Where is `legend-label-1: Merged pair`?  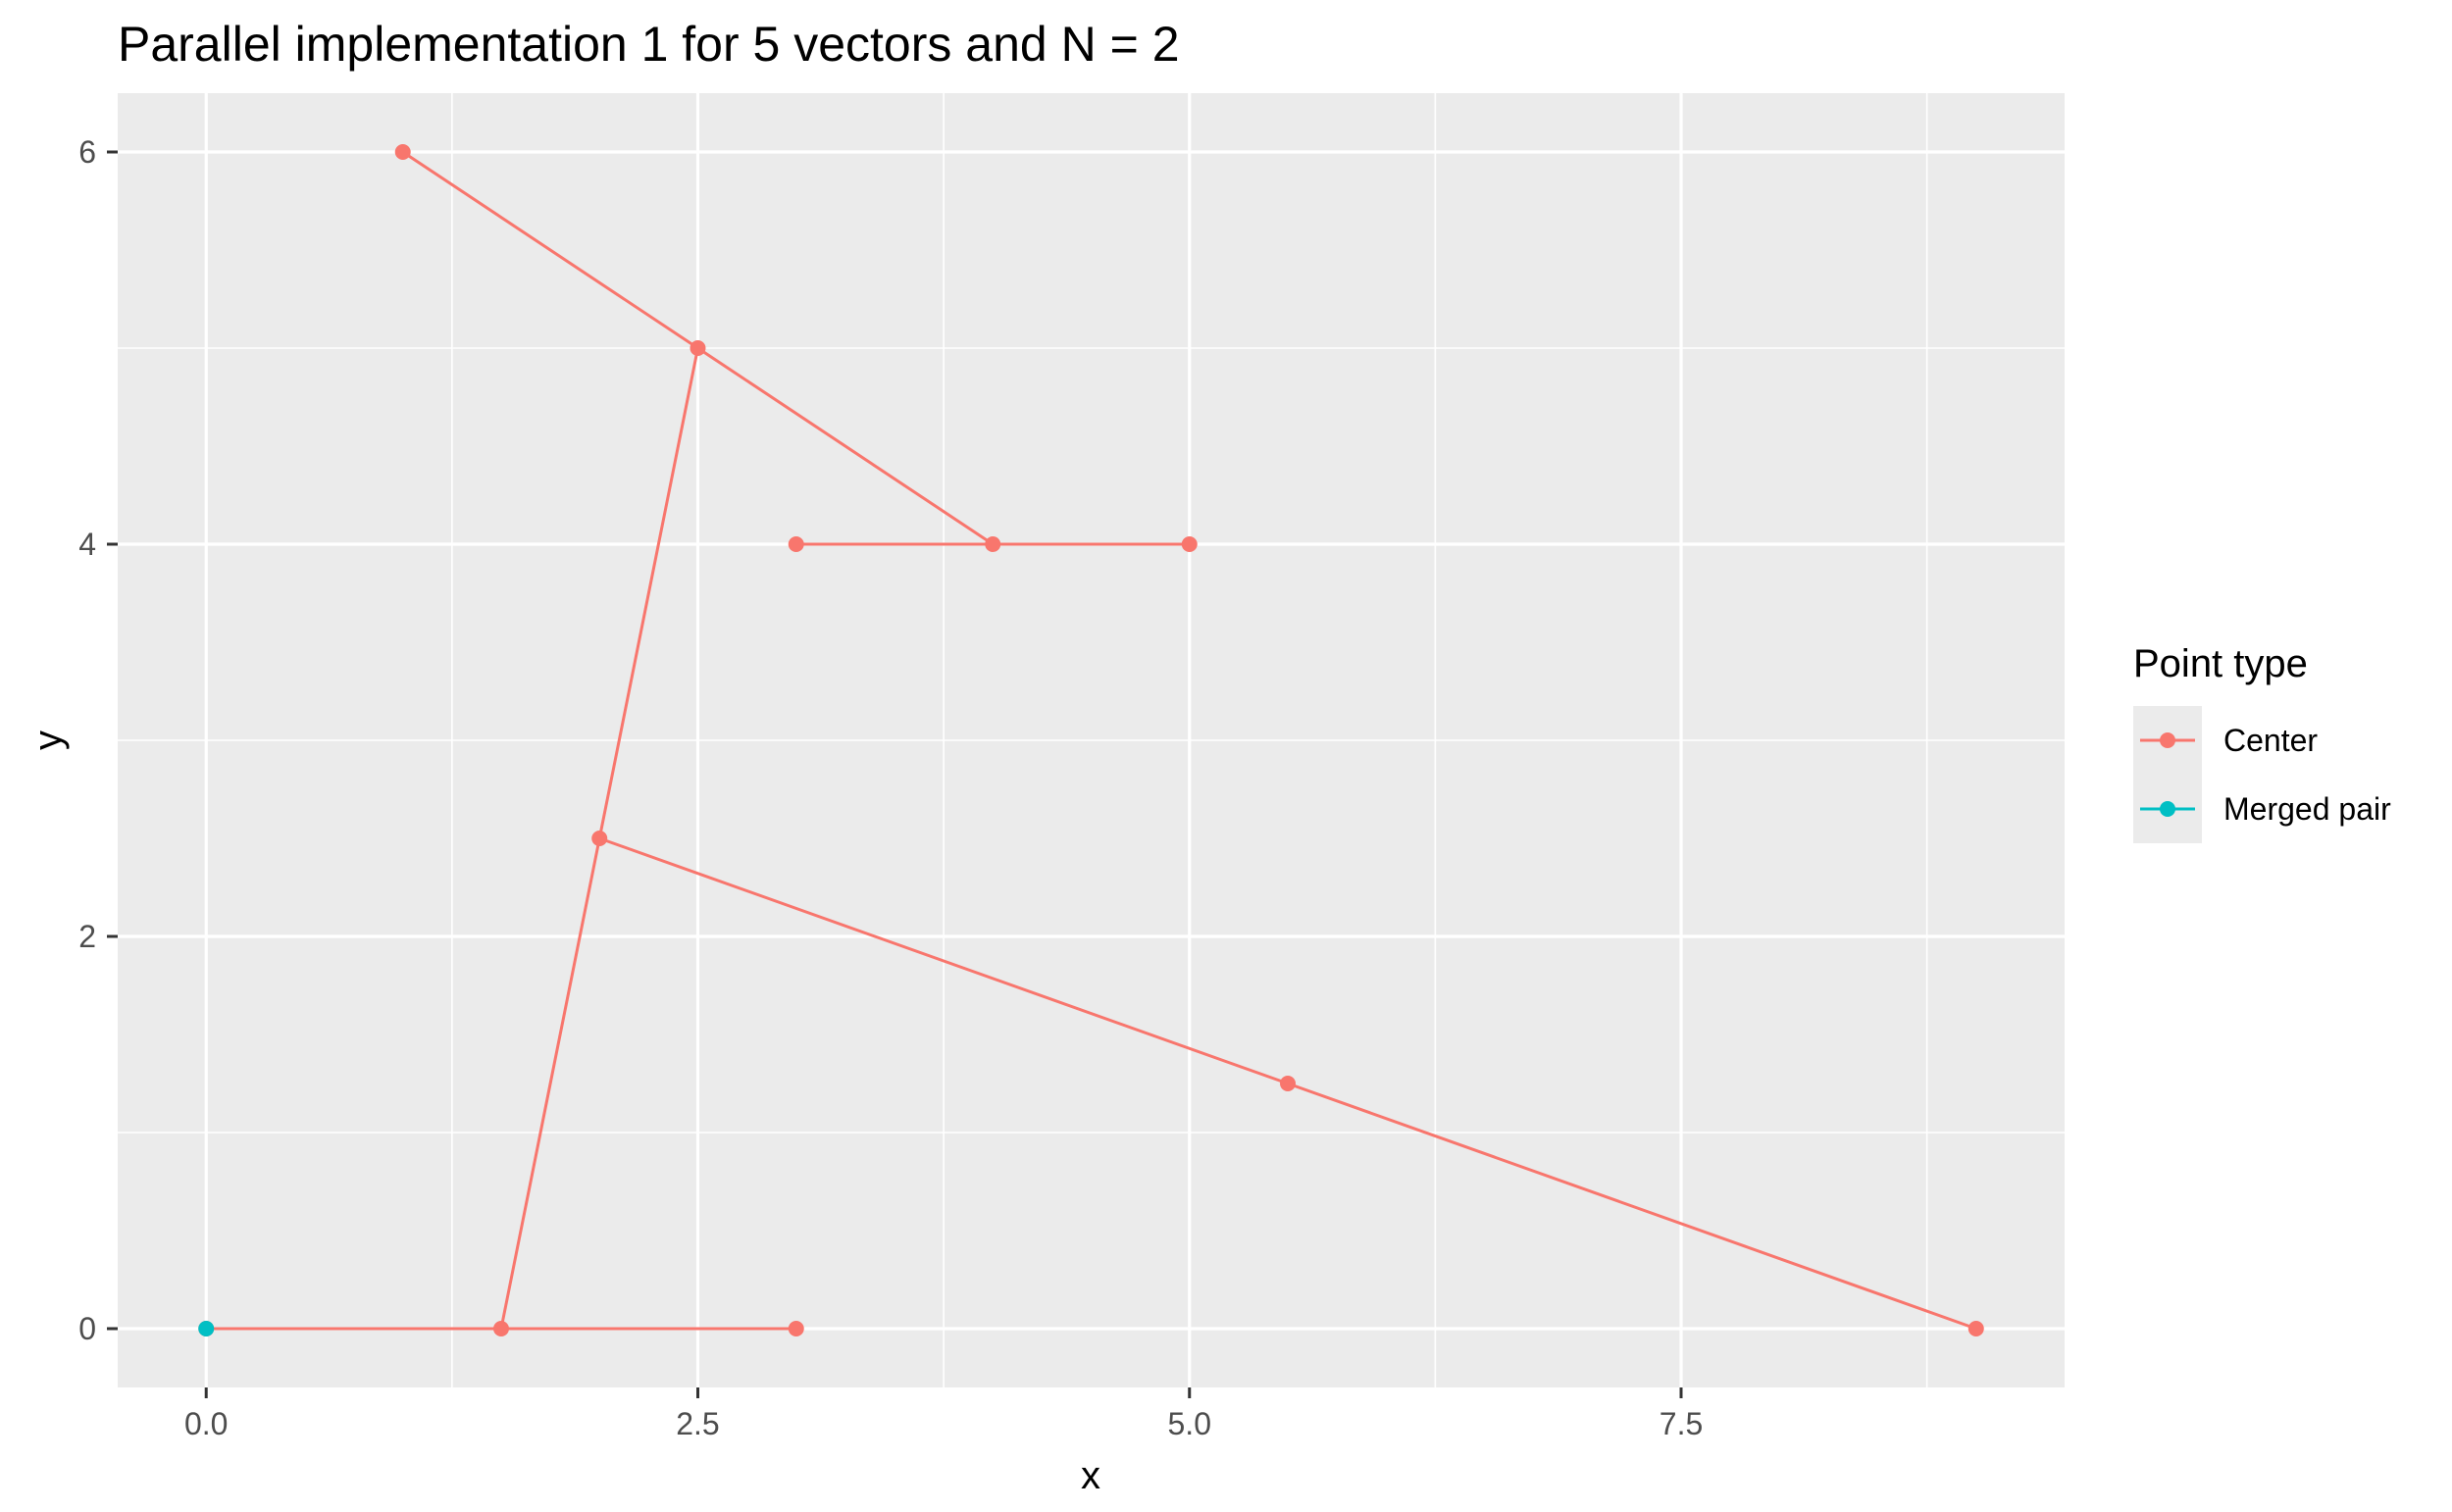
legend-label-1: Merged pair is located at coordinates (2307, 809).